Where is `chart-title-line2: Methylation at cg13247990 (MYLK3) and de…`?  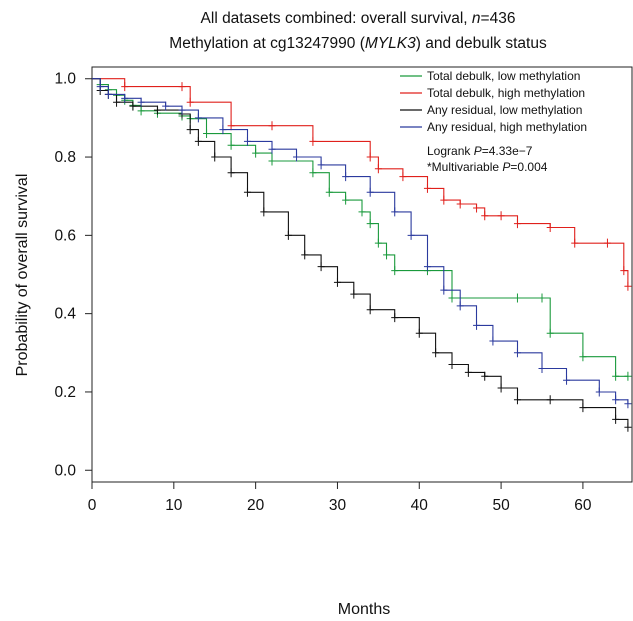
chart-title-line2: Methylation at cg13247990 (MYLK3) and de… is located at coordinates (358, 43).